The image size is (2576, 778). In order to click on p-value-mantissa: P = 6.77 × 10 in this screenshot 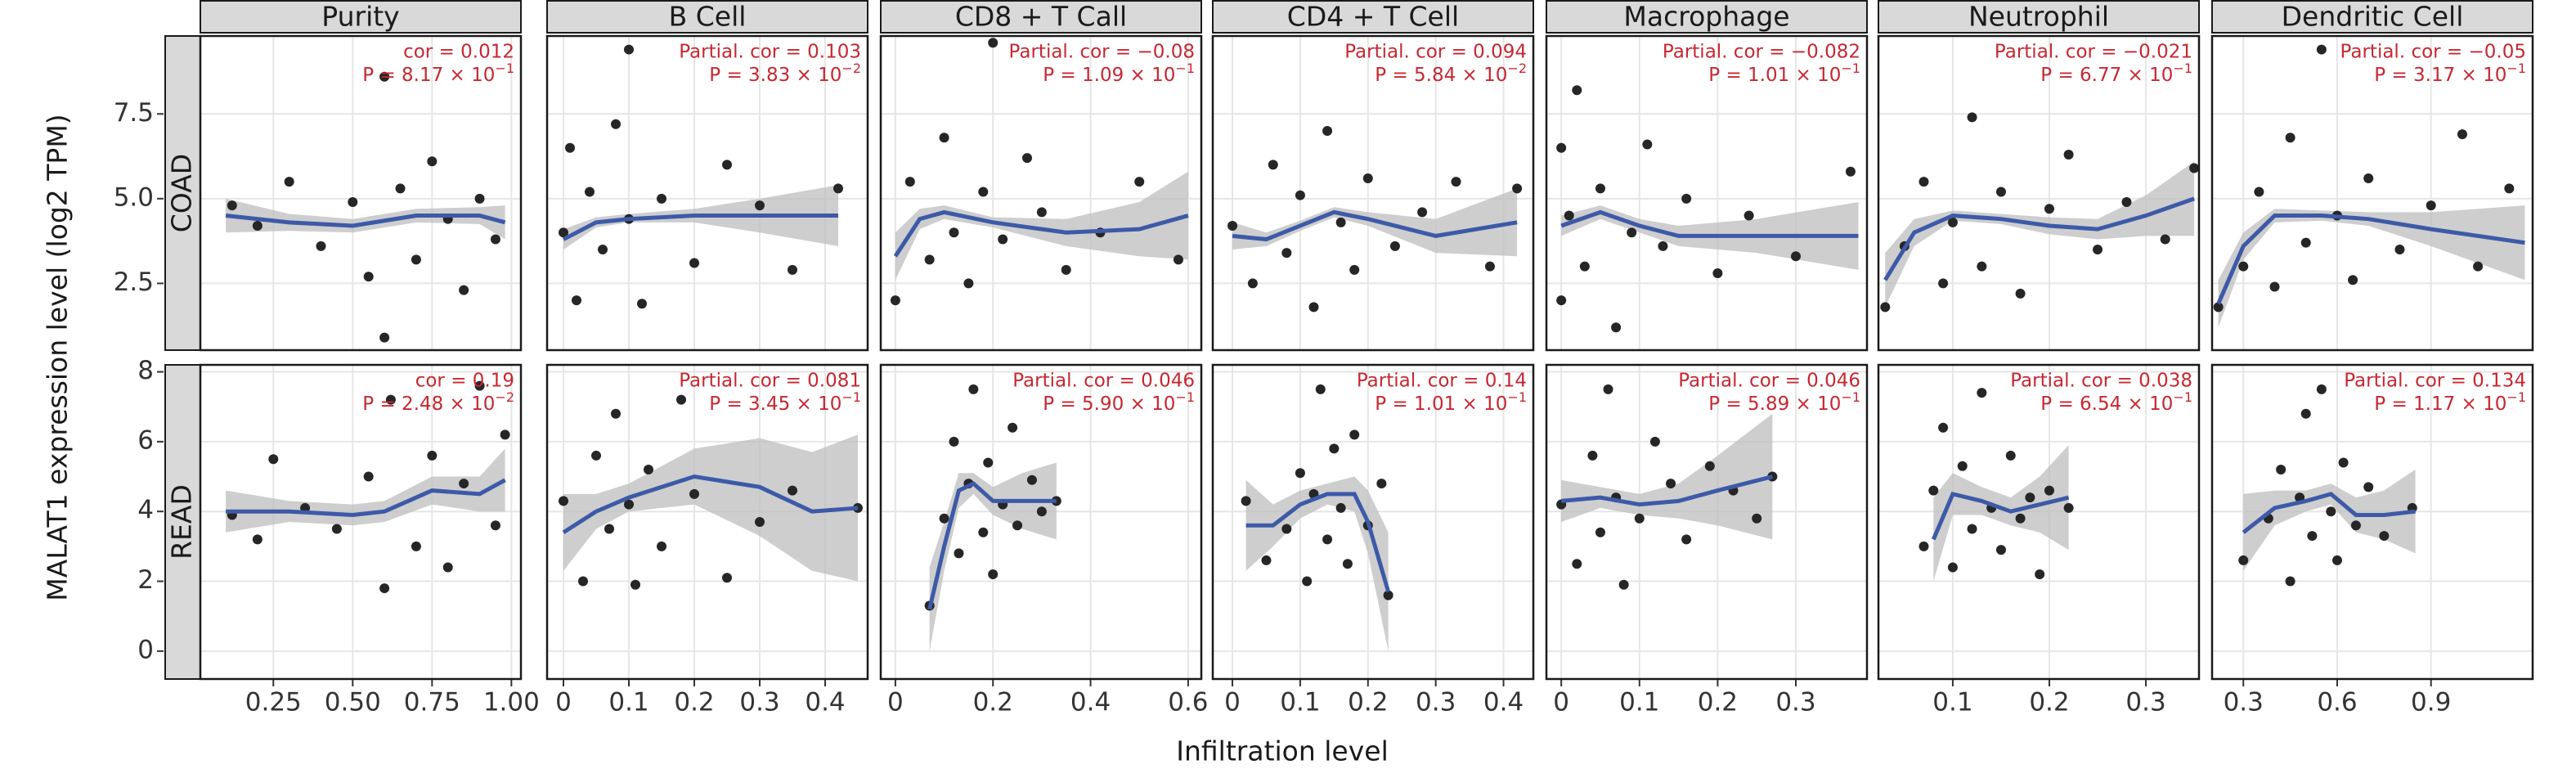, I will do `click(2106, 75)`.